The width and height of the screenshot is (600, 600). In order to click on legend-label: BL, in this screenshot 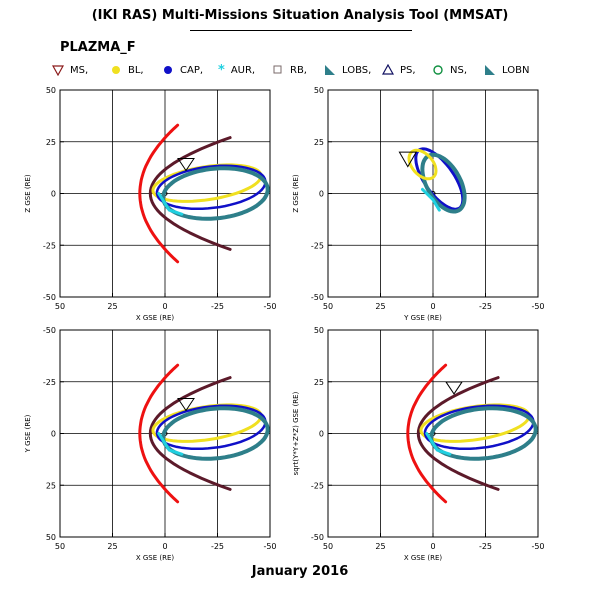, I will do `click(136, 70)`.